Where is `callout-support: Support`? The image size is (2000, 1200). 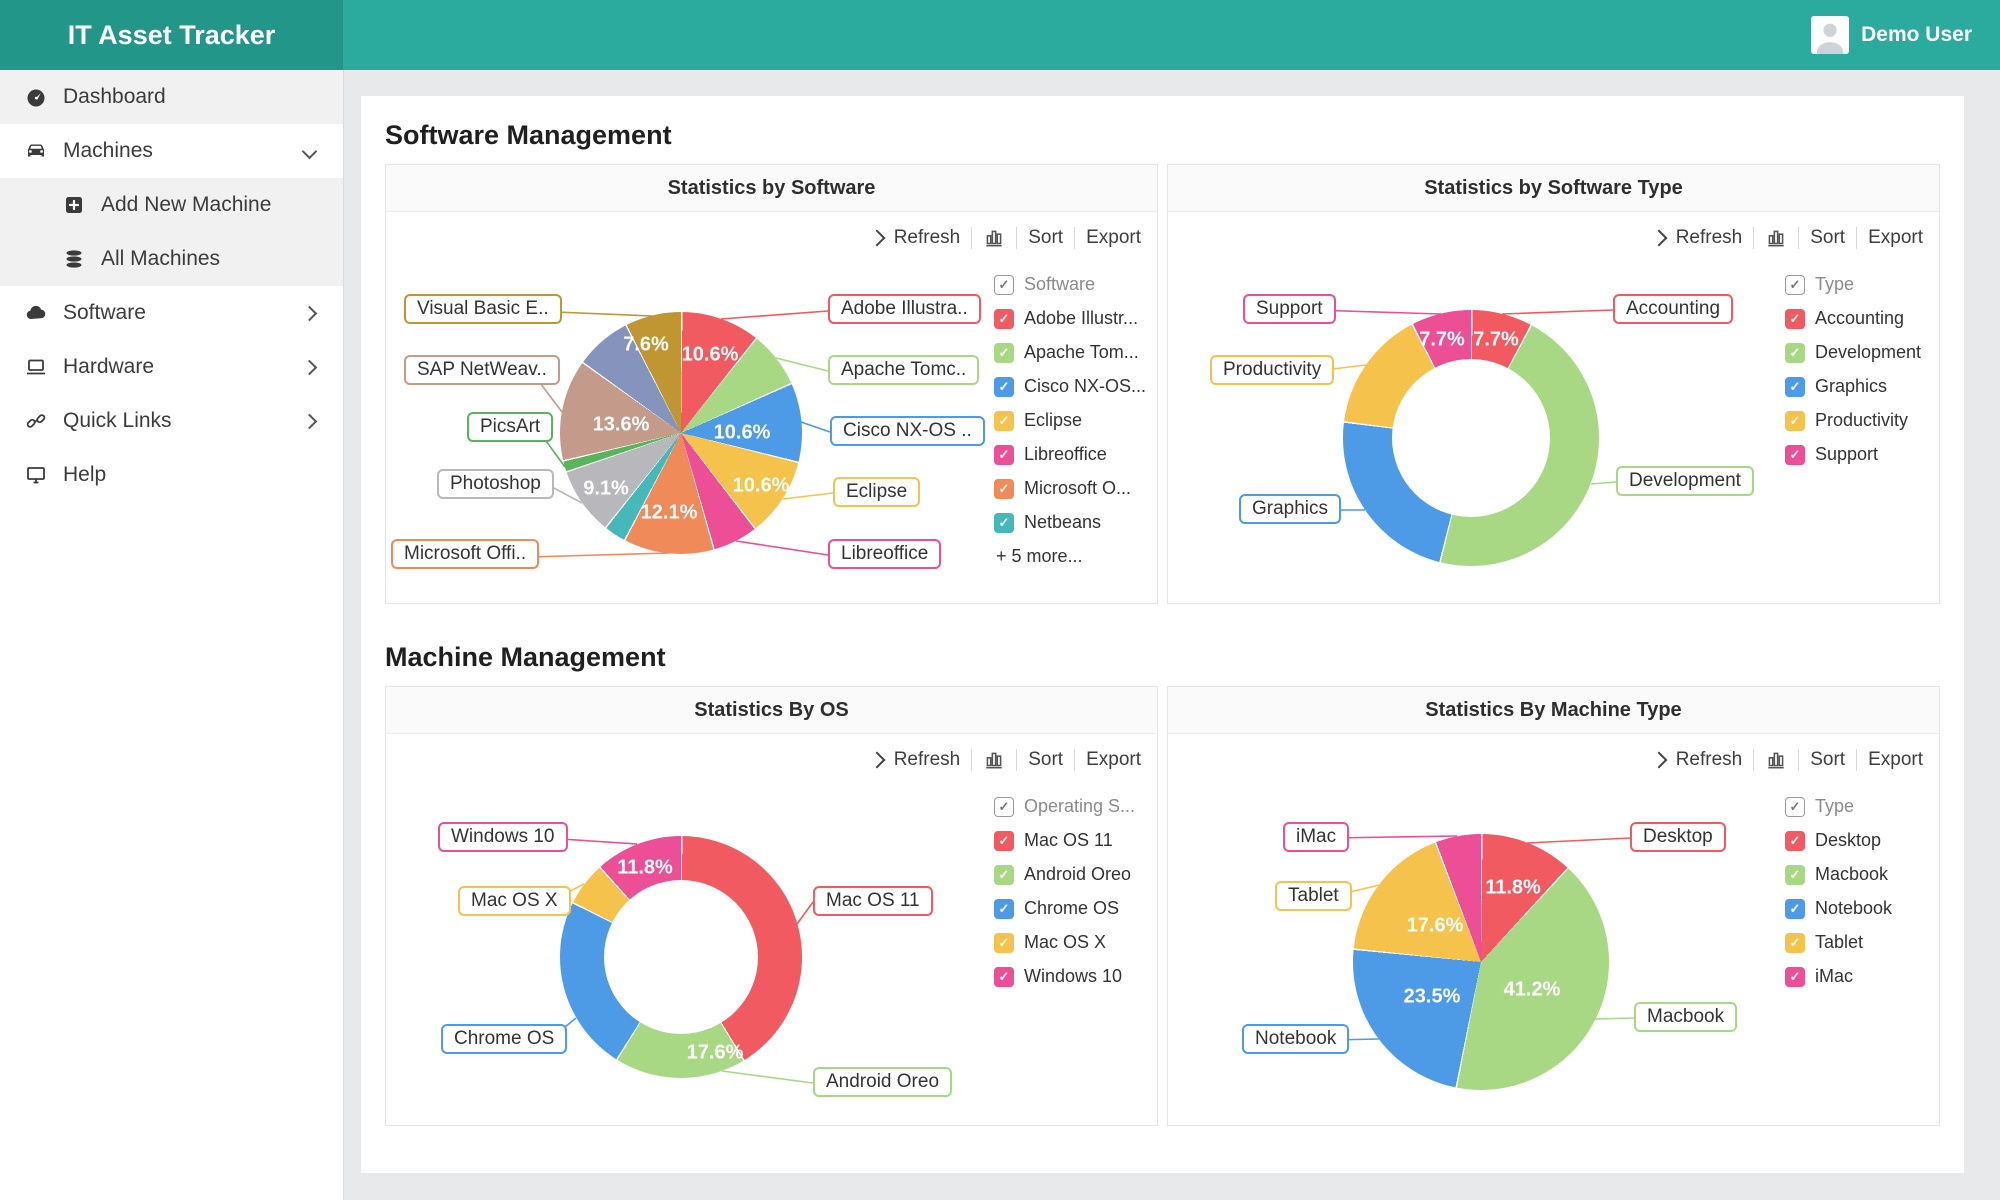 callout-support: Support is located at coordinates (1289, 309).